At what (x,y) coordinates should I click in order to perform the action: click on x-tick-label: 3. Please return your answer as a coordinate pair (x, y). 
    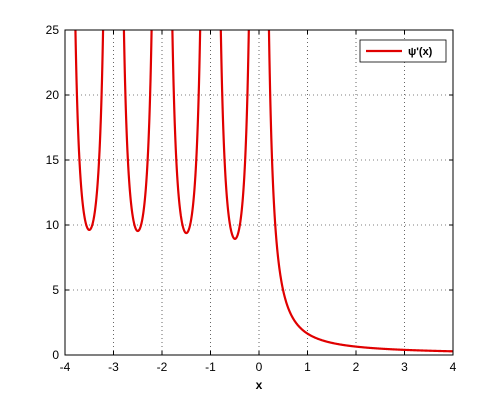
    Looking at the image, I should click on (404, 367).